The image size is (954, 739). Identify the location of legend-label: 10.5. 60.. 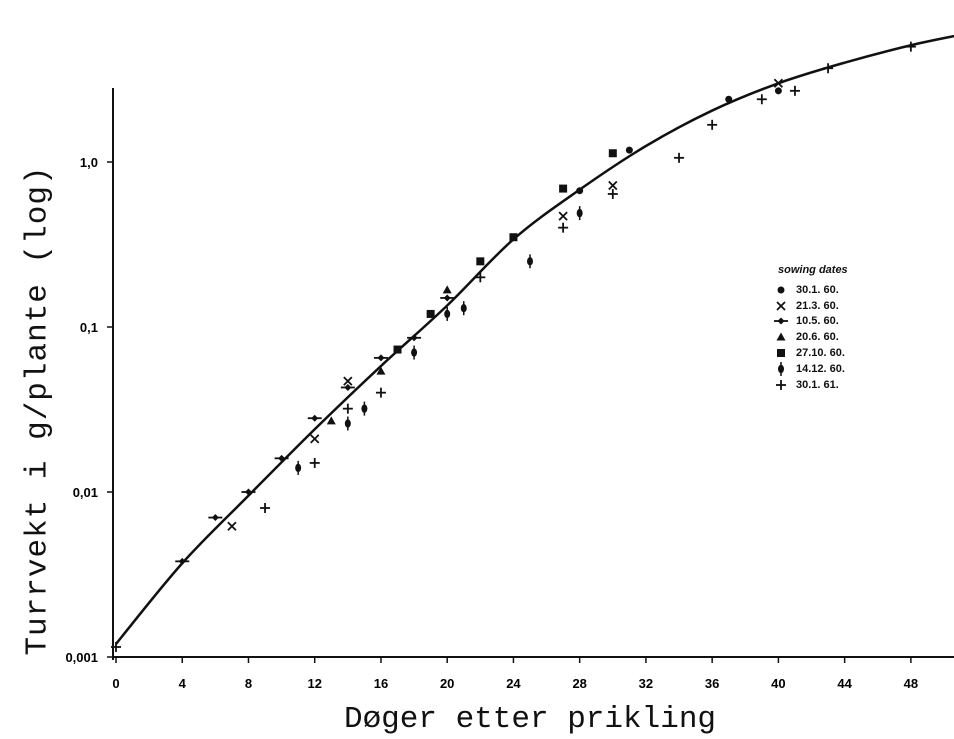
(817, 321).